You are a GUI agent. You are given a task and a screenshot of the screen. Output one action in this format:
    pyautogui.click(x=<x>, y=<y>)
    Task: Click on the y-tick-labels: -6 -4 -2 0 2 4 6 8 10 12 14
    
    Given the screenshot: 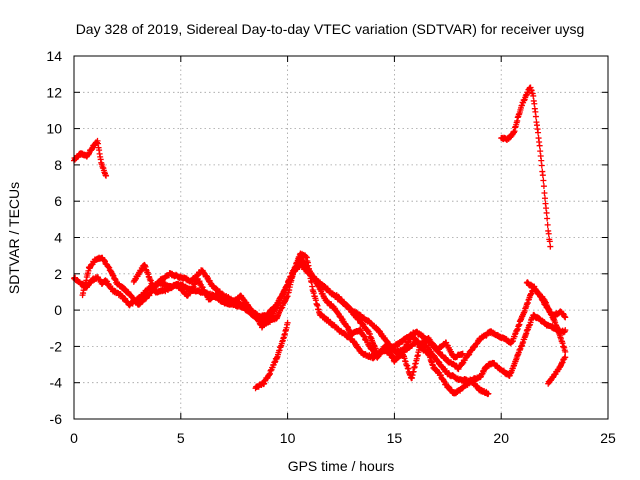 What is the action you would take?
    pyautogui.click(x=54, y=237)
    